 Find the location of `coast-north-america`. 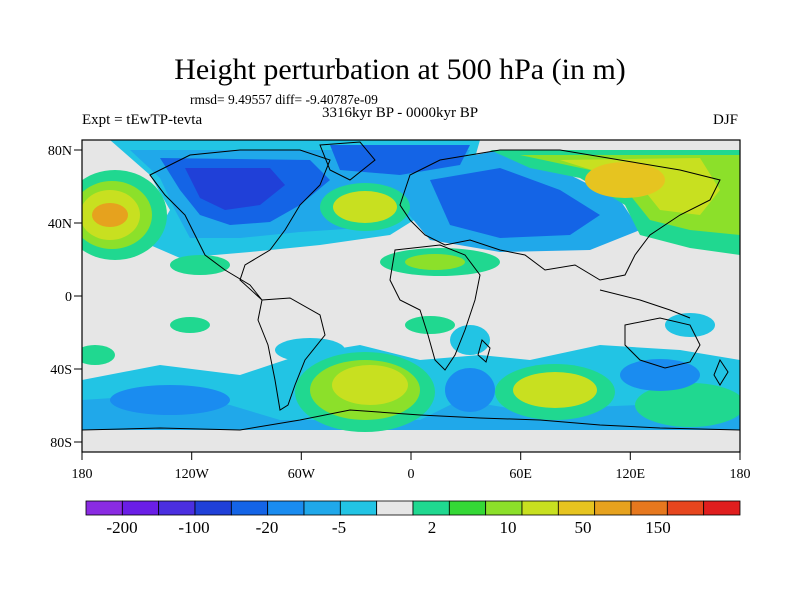

coast-north-america is located at coordinates (240, 225).